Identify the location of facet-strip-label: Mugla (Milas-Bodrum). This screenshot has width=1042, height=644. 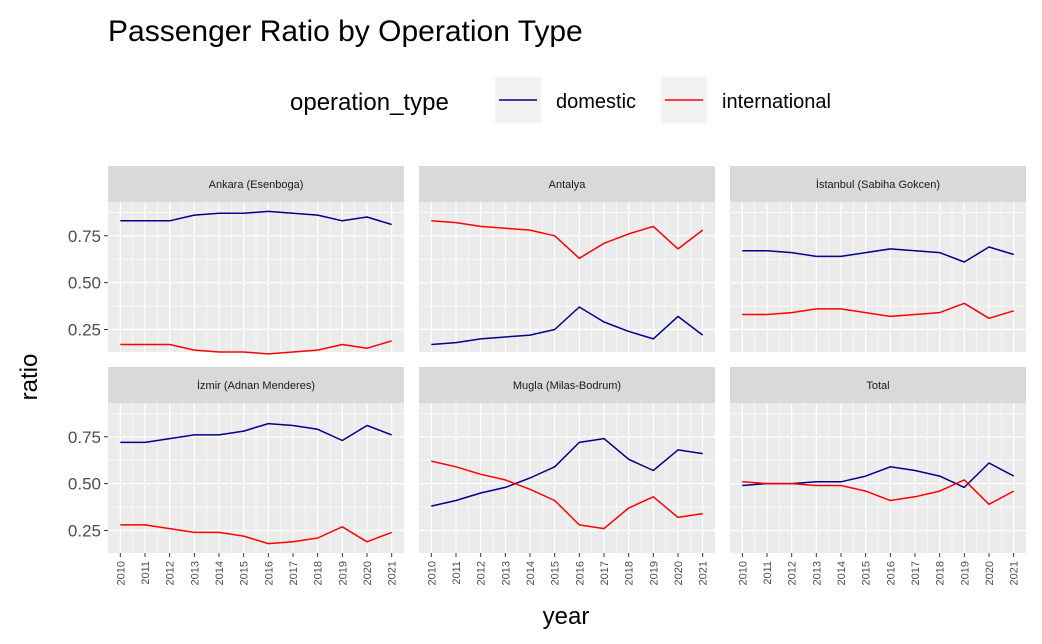
(567, 386).